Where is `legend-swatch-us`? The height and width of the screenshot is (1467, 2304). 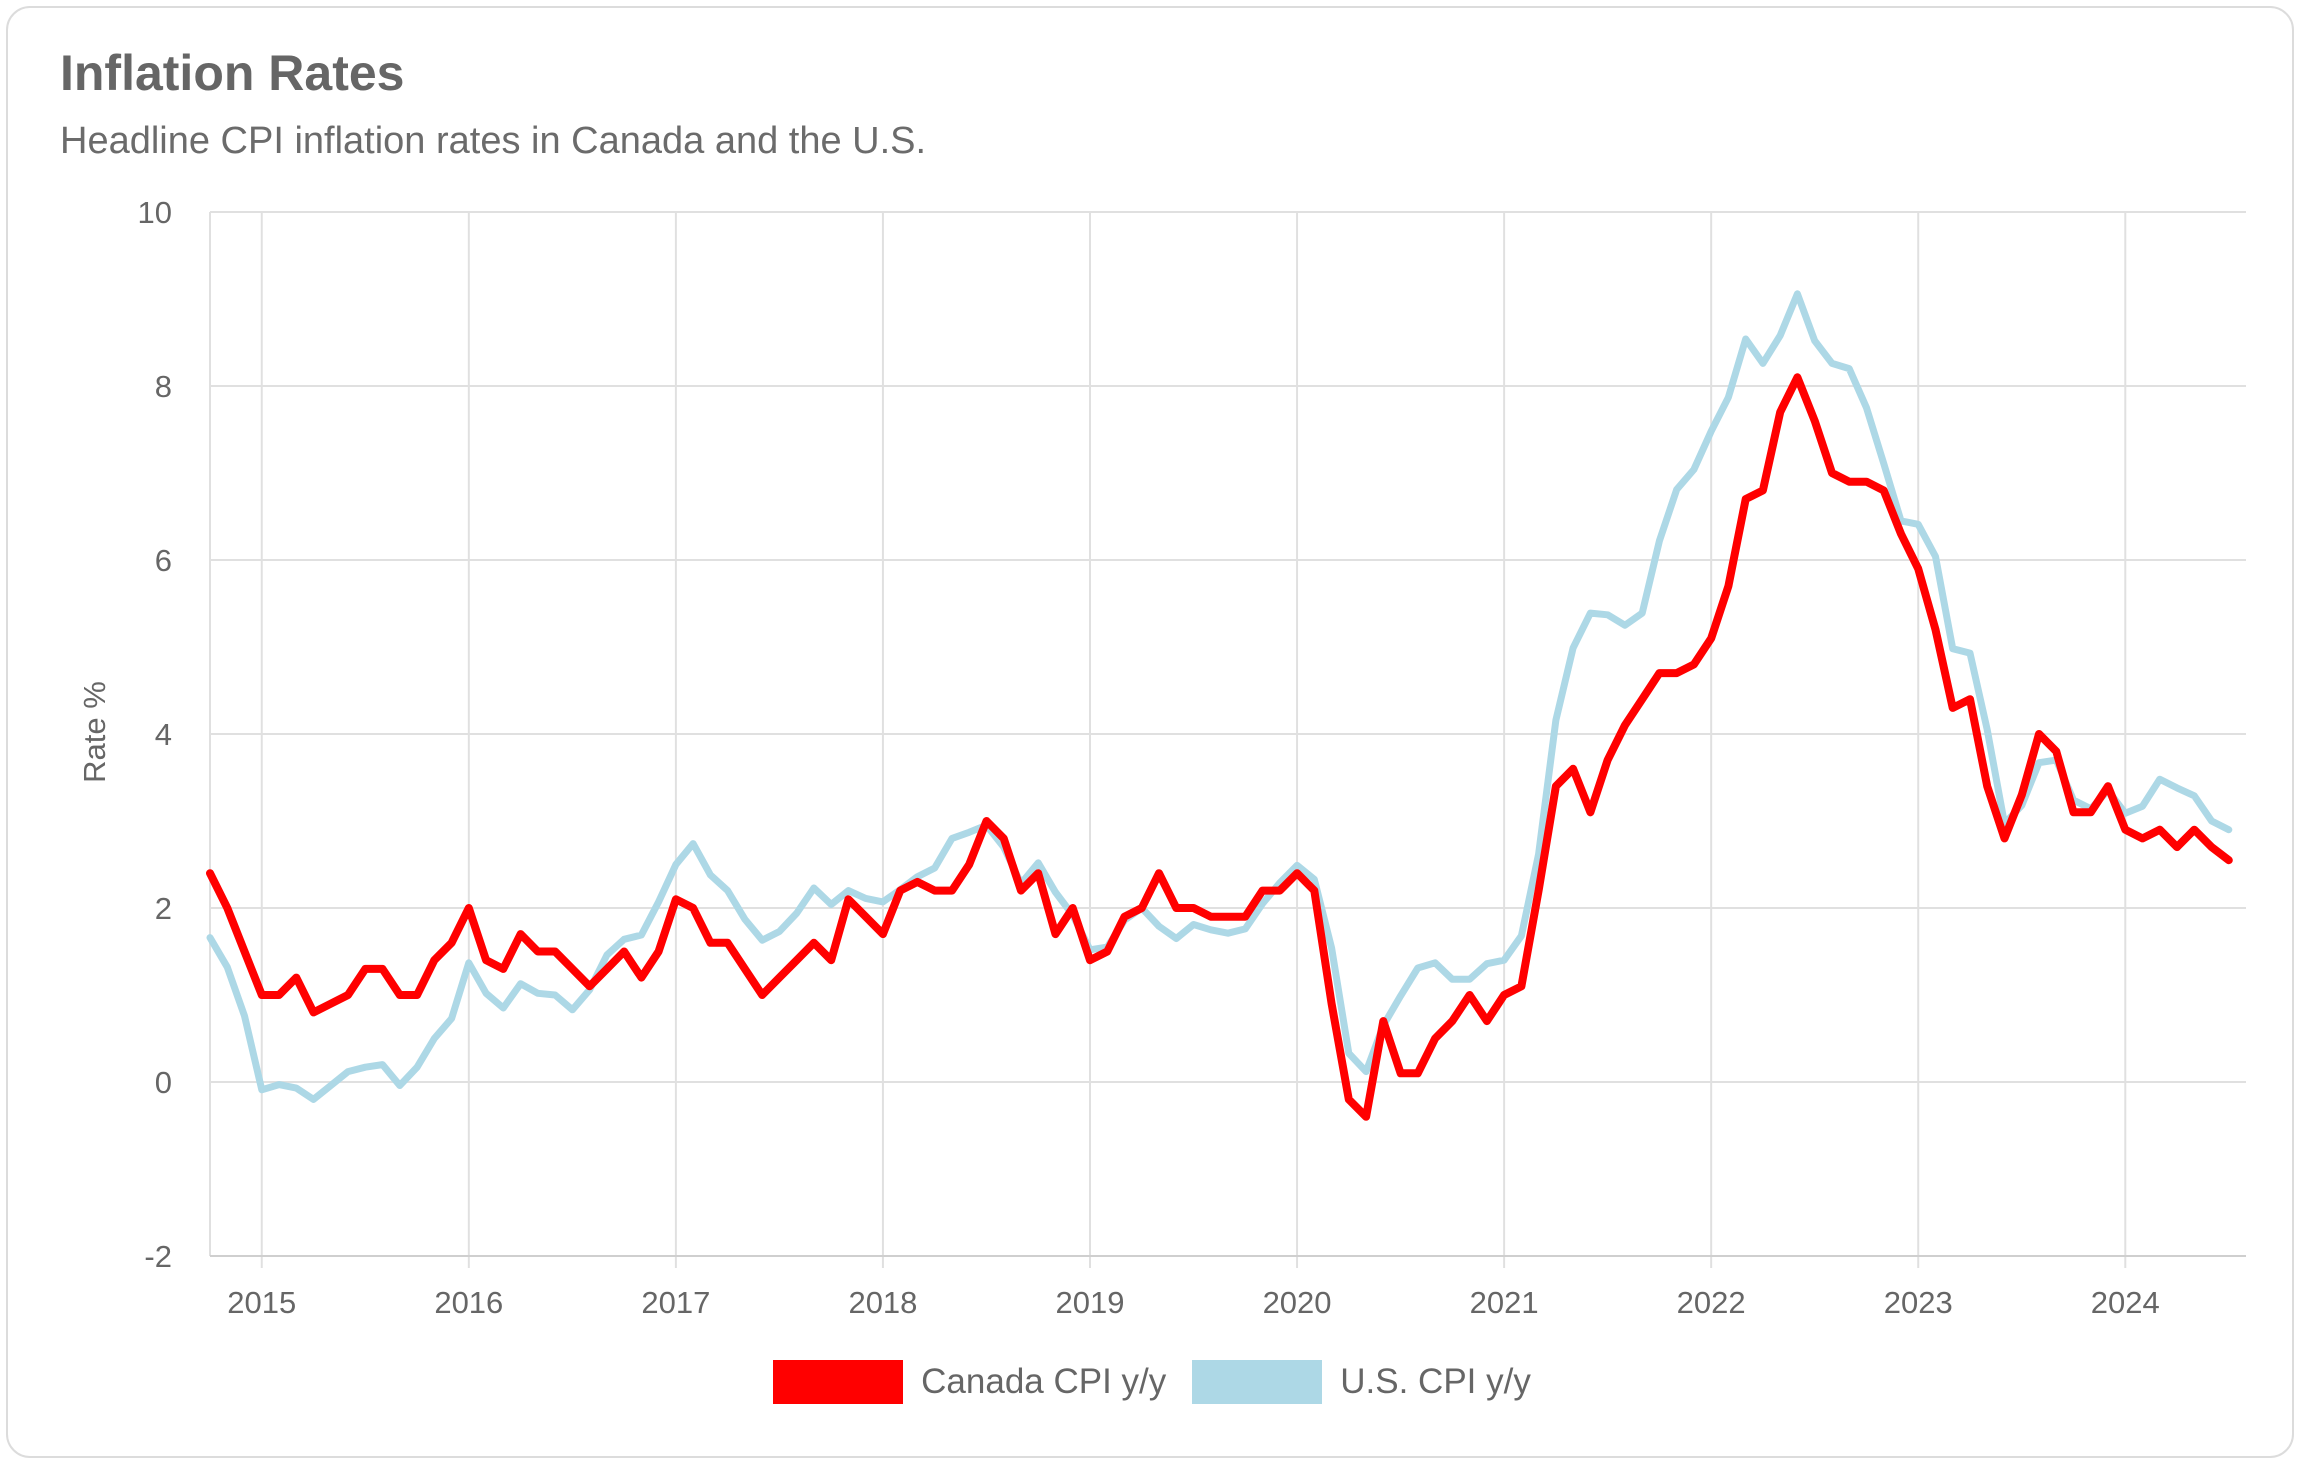 legend-swatch-us is located at coordinates (1257, 1382).